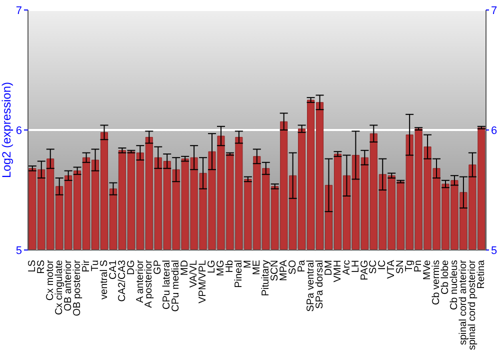 The height and width of the screenshot is (350, 500). I want to click on x-tick-label: Cb lobe, so click(446, 277).